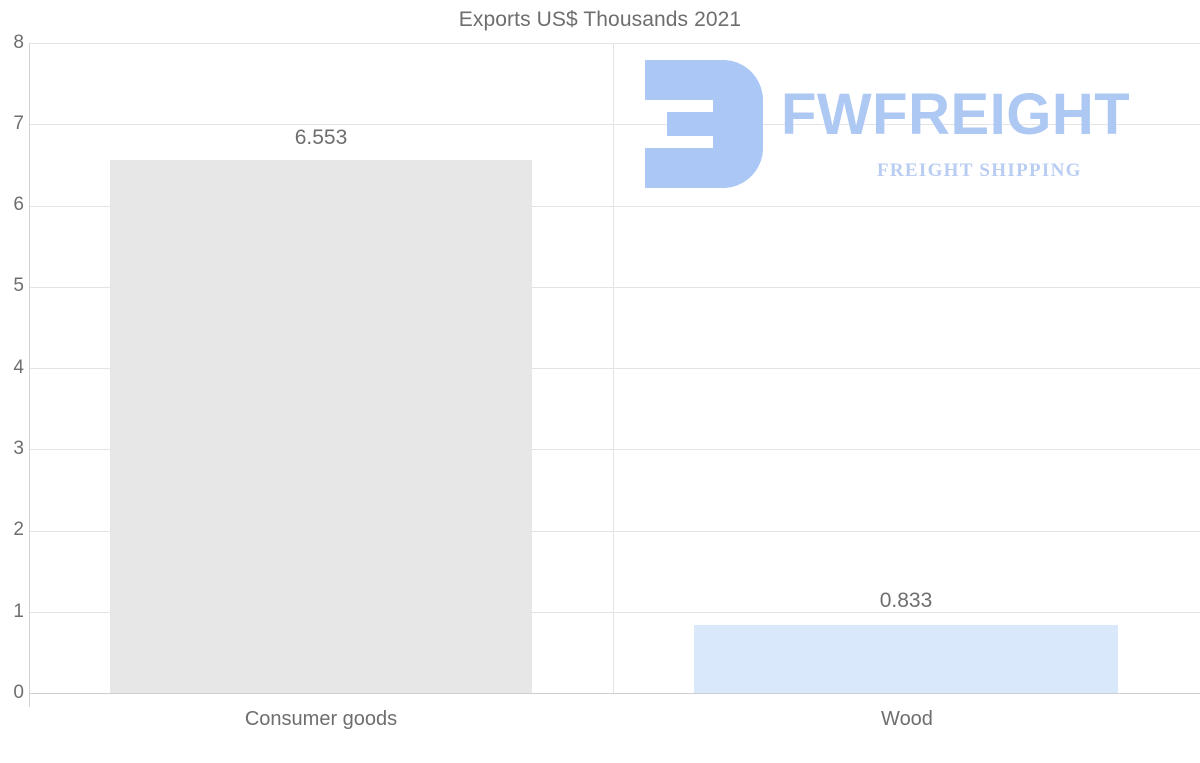 This screenshot has height=763, width=1200. What do you see at coordinates (18, 285) in the screenshot?
I see `y-tick-5: 5` at bounding box center [18, 285].